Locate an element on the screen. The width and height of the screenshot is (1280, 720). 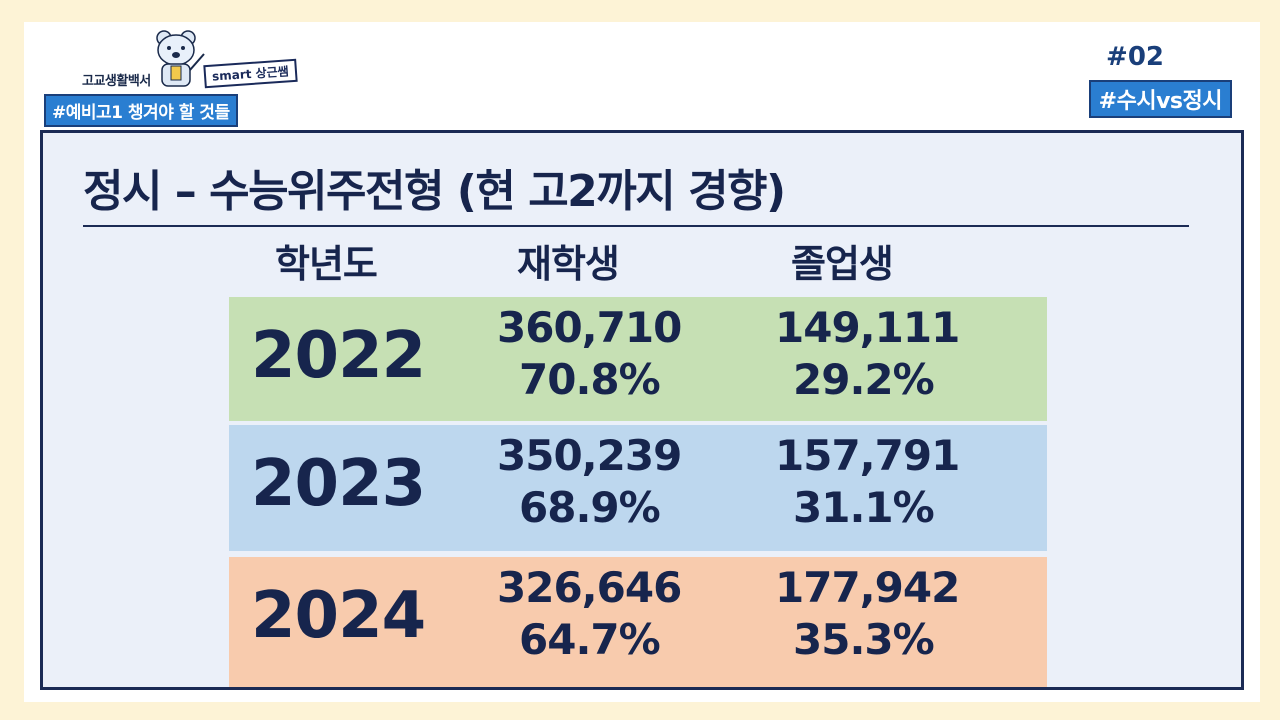
enrolled-percent: 64.7% is located at coordinates (590, 639).